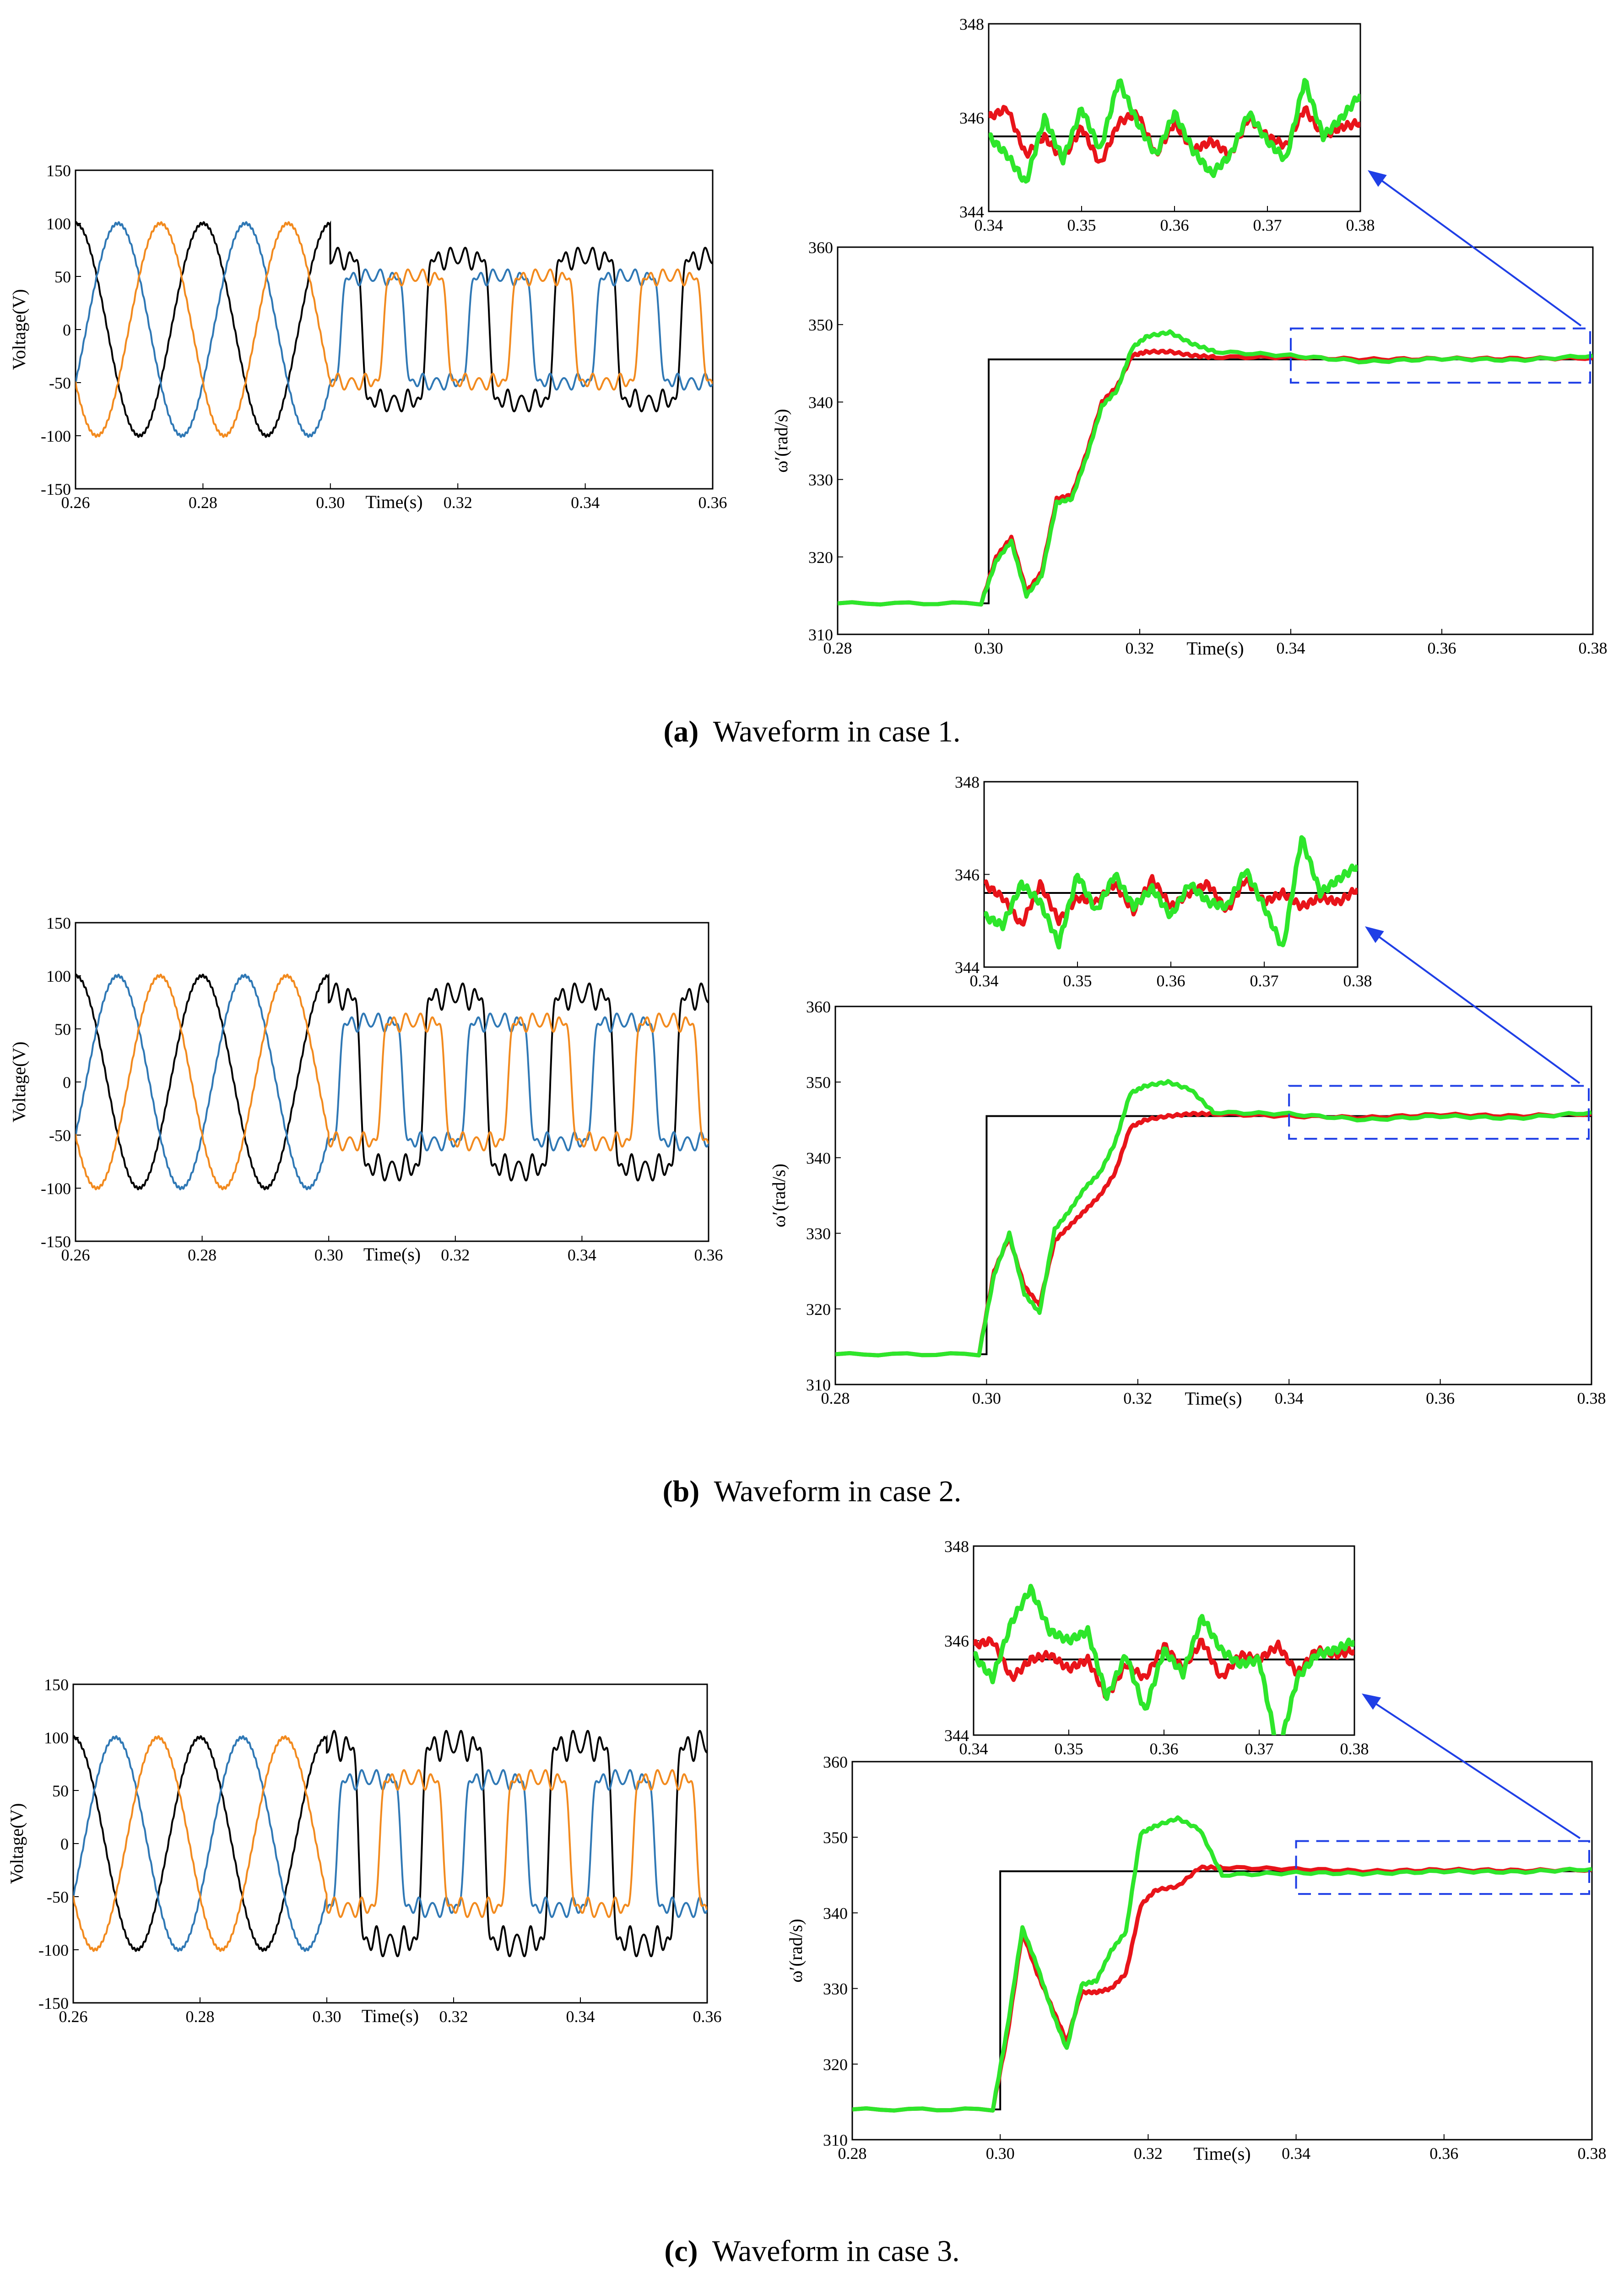 The height and width of the screenshot is (2277, 1624). Describe the element at coordinates (967, 875) in the screenshot. I see `speed-b-inset-ytick-label: 346` at that location.